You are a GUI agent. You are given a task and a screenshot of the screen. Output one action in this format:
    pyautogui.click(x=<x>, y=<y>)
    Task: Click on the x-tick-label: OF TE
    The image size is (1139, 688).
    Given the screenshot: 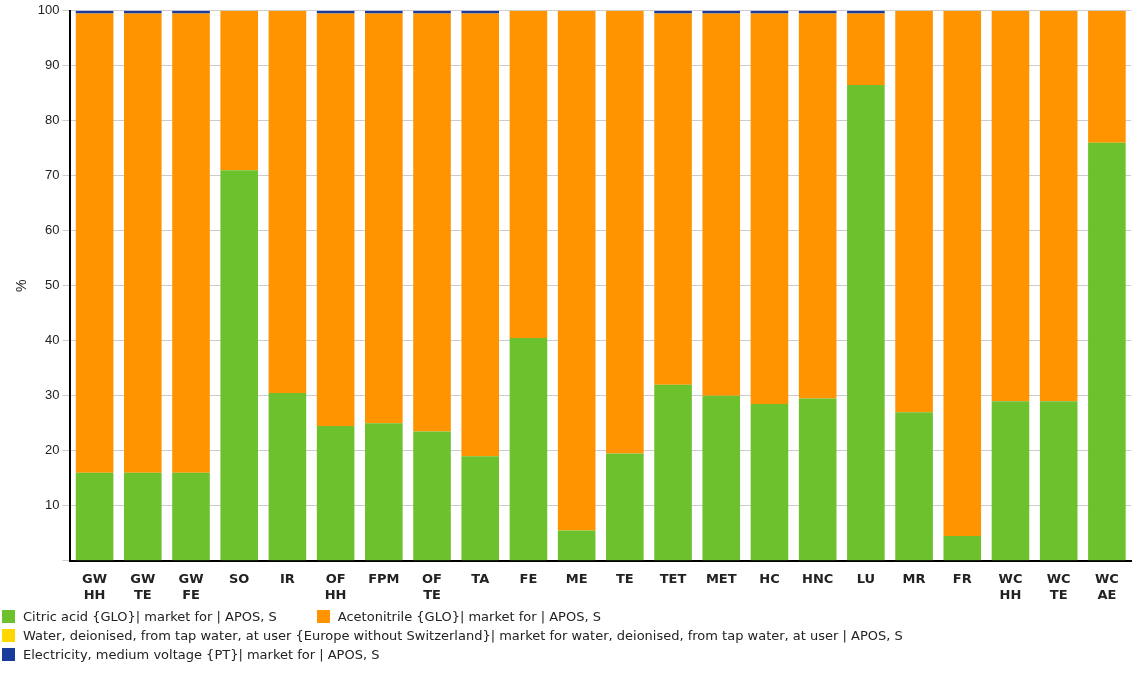 What is the action you would take?
    pyautogui.click(x=432, y=586)
    